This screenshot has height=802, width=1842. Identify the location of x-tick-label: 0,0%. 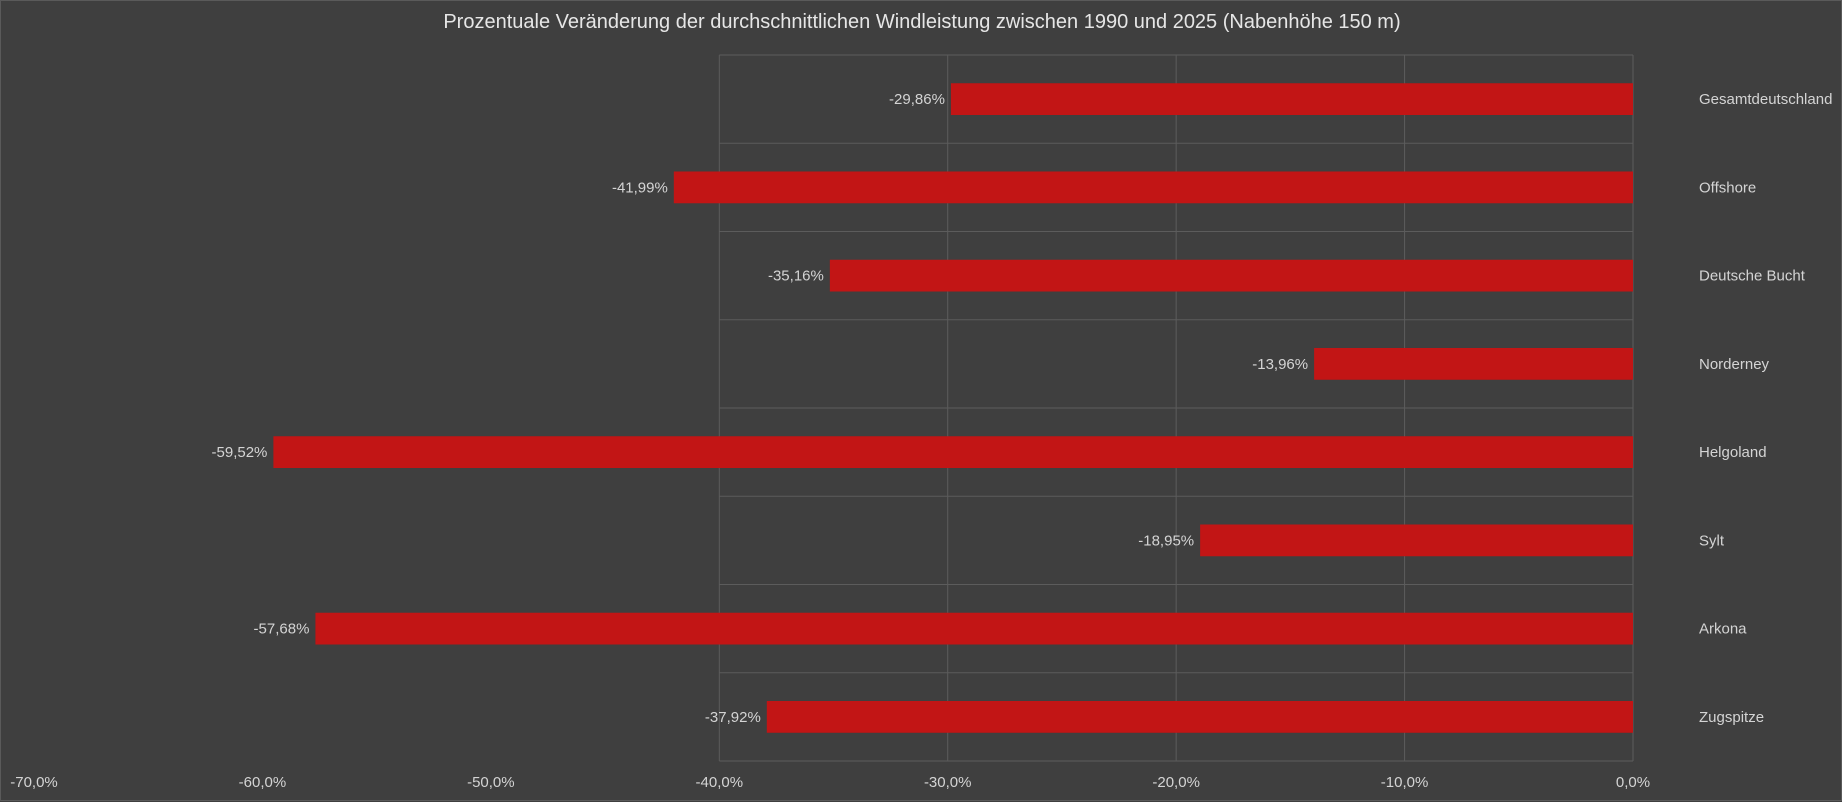
(1633, 782).